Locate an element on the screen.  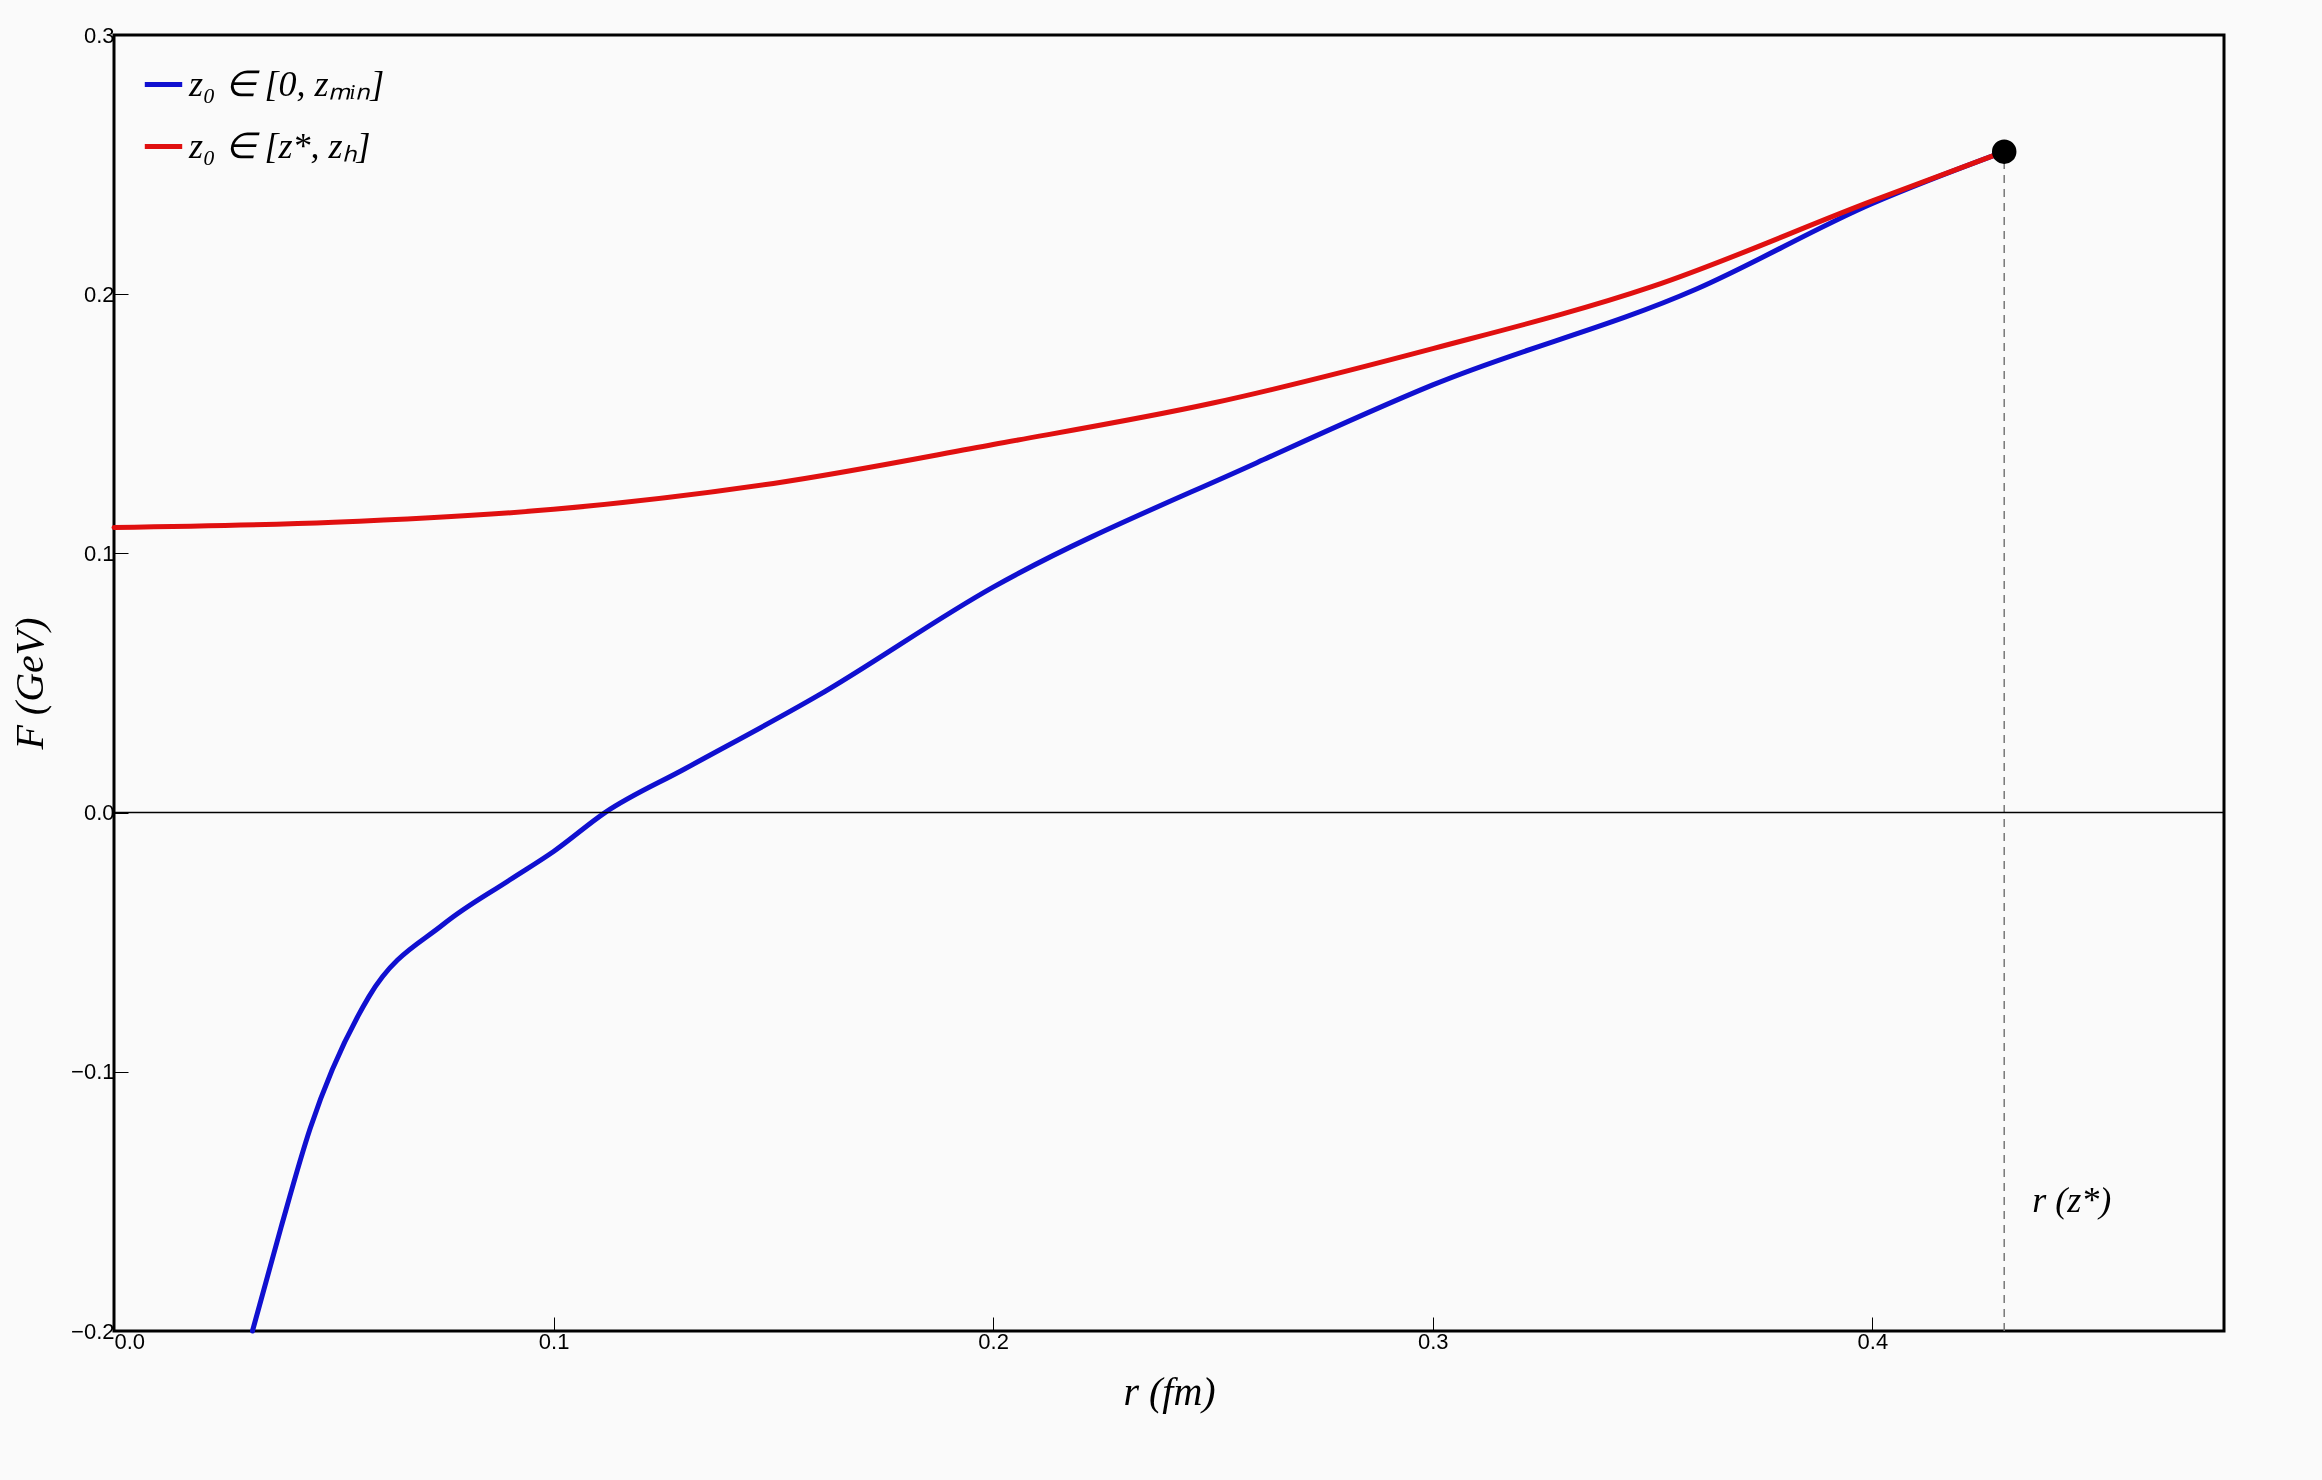
y-tick-label: −0.2 is located at coordinates (93, 1331).